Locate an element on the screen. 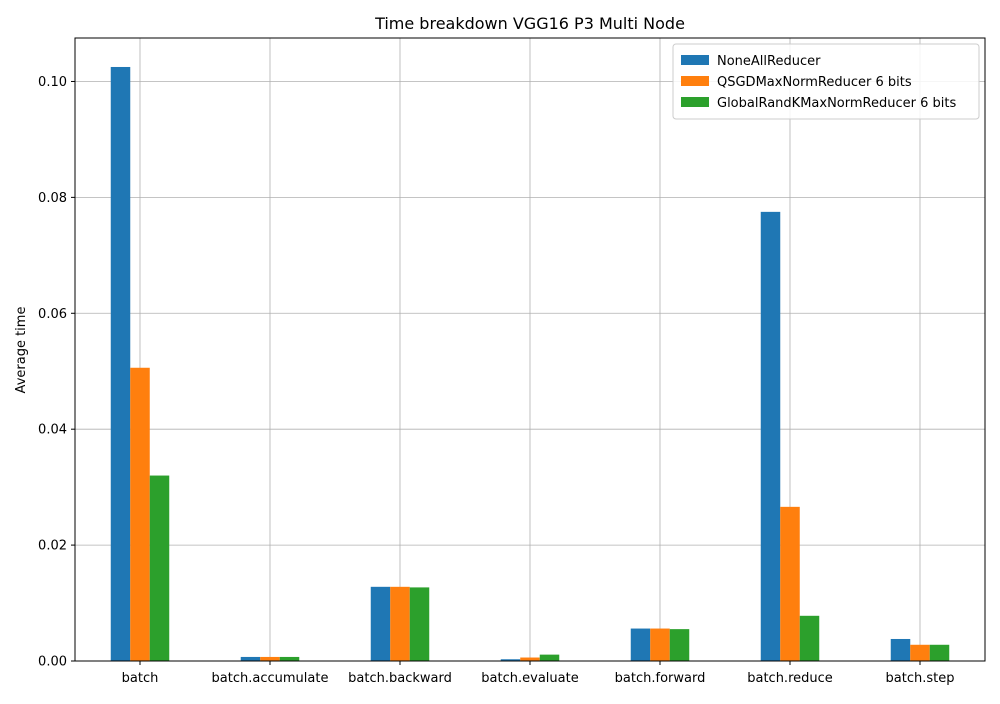 The height and width of the screenshot is (704, 1000). y-tick-label: 0.06 is located at coordinates (52, 314).